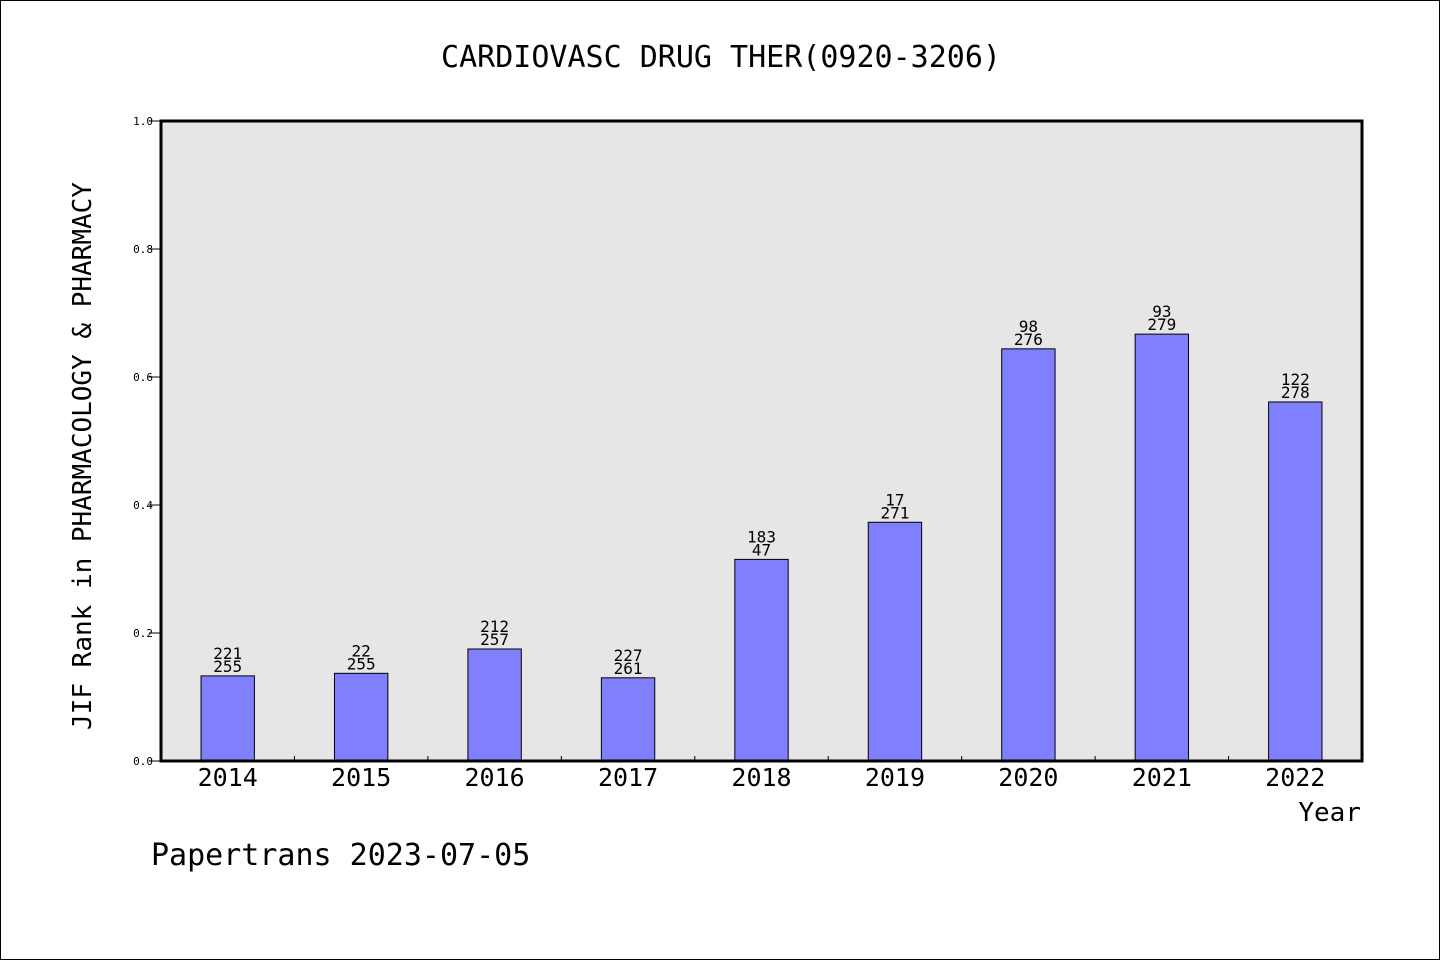  What do you see at coordinates (361, 650) in the screenshot?
I see `bar-label-rank: 22` at bounding box center [361, 650].